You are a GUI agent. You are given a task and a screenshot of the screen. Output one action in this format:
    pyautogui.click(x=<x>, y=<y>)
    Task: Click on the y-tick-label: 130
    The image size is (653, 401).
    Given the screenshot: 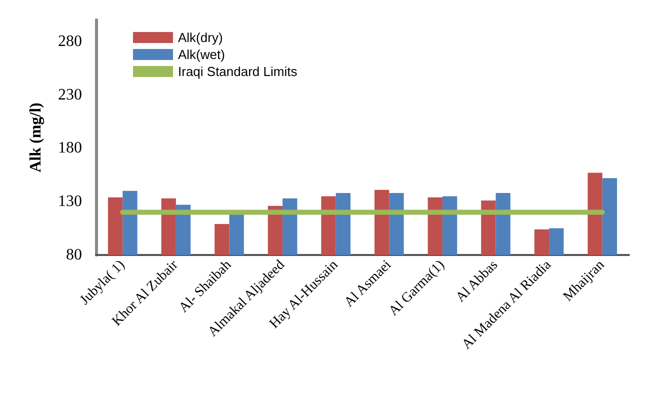 What is the action you would take?
    pyautogui.click(x=70, y=201)
    